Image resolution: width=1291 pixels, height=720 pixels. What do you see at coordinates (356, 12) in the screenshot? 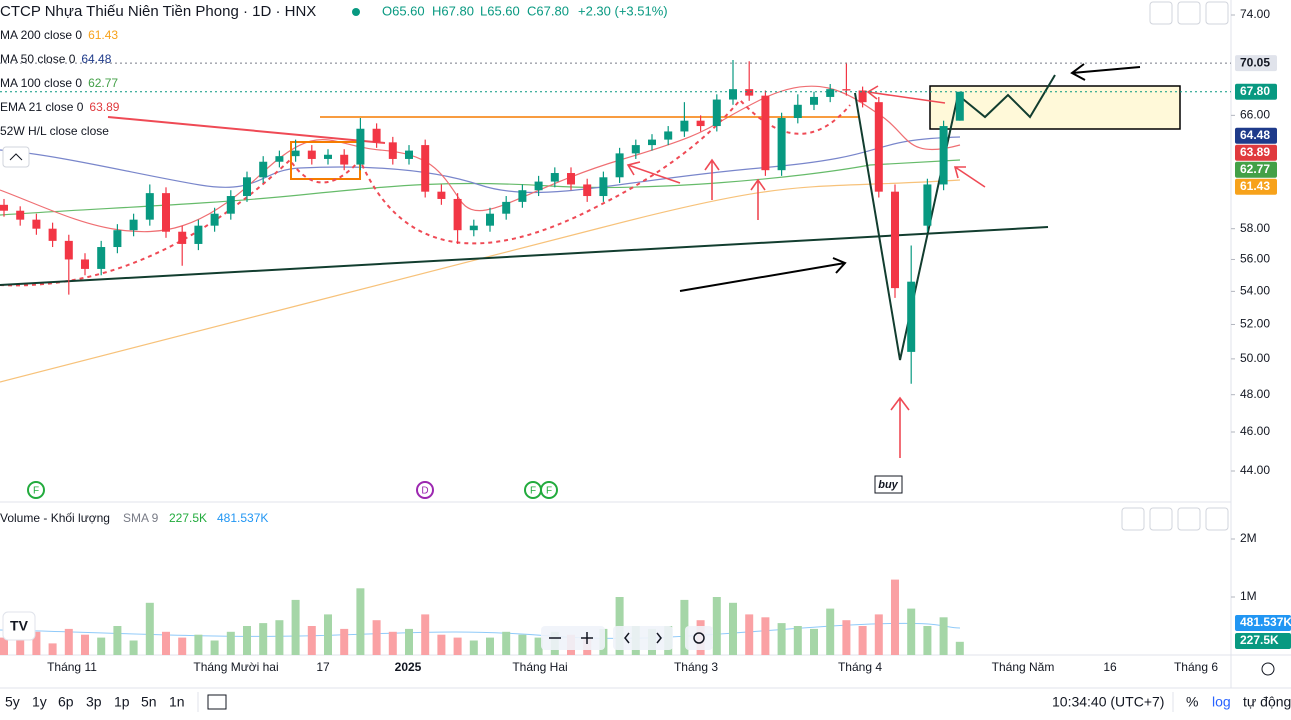
I see `status-dot` at bounding box center [356, 12].